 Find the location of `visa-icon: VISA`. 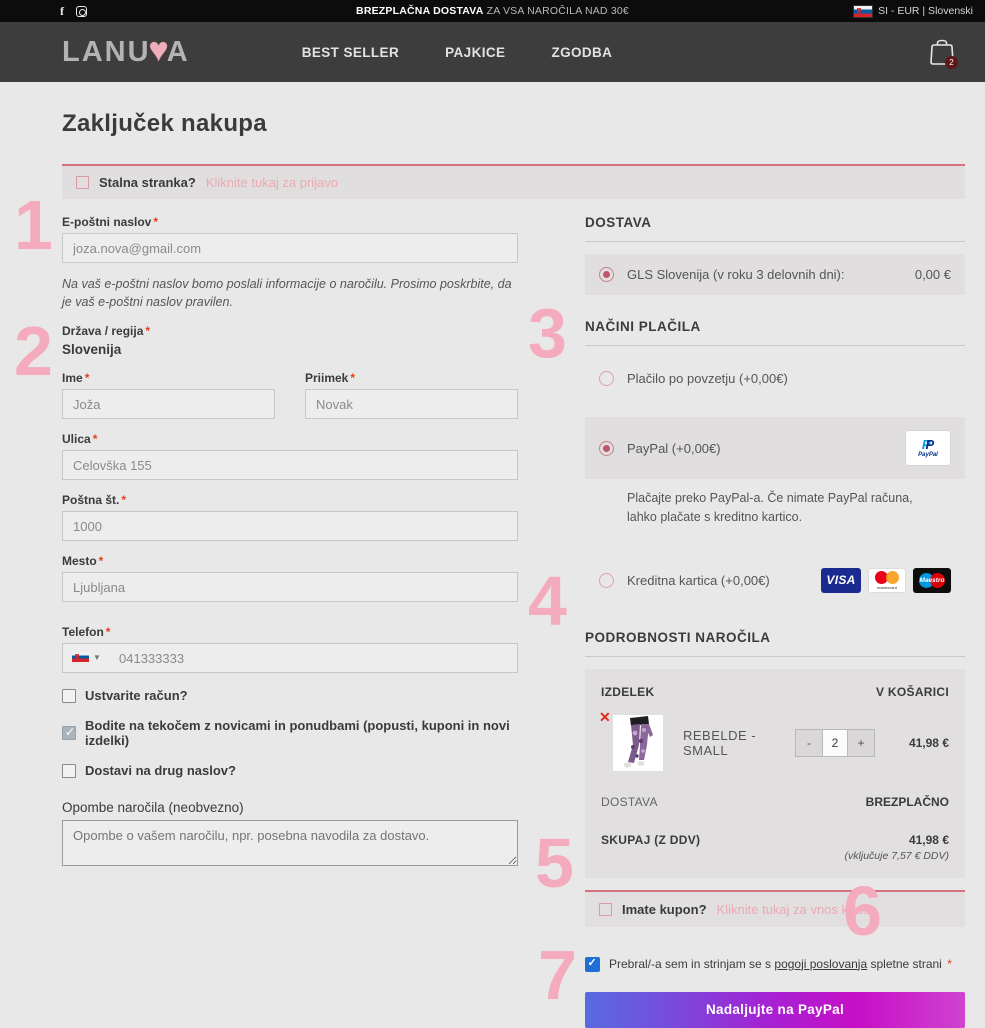

visa-icon: VISA is located at coordinates (841, 580).